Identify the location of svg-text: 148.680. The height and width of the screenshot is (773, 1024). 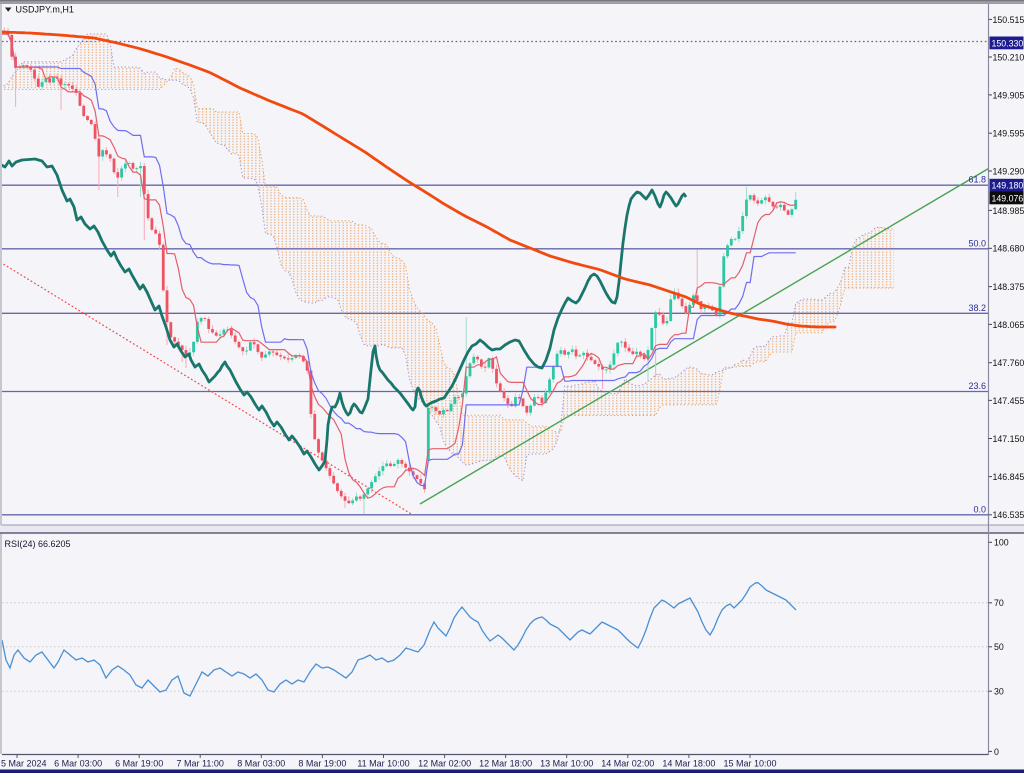
(1008, 249).